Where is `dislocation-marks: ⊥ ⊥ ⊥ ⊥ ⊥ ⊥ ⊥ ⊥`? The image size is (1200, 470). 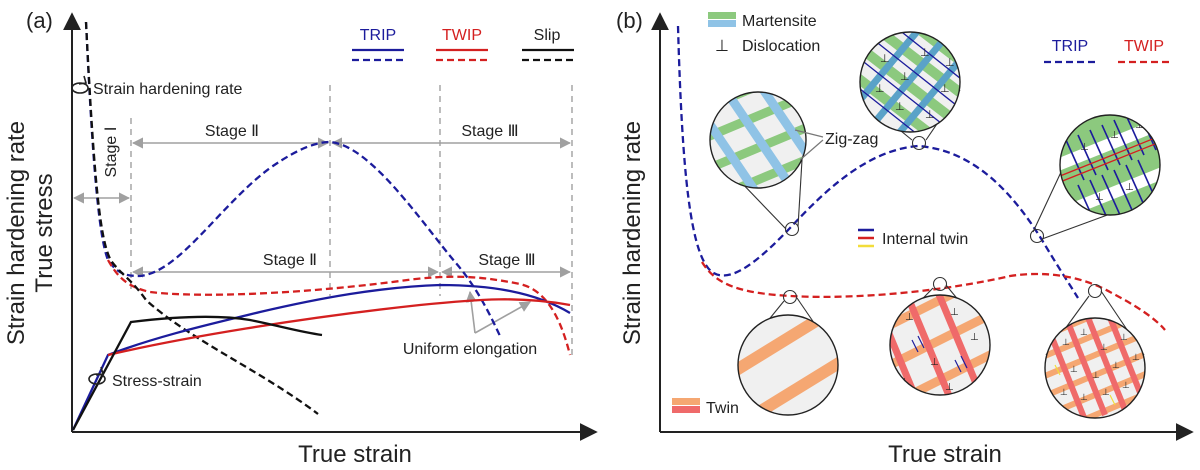
dislocation-marks: ⊥ ⊥ ⊥ ⊥ ⊥ ⊥ ⊥ ⊥ is located at coordinates (915, 84).